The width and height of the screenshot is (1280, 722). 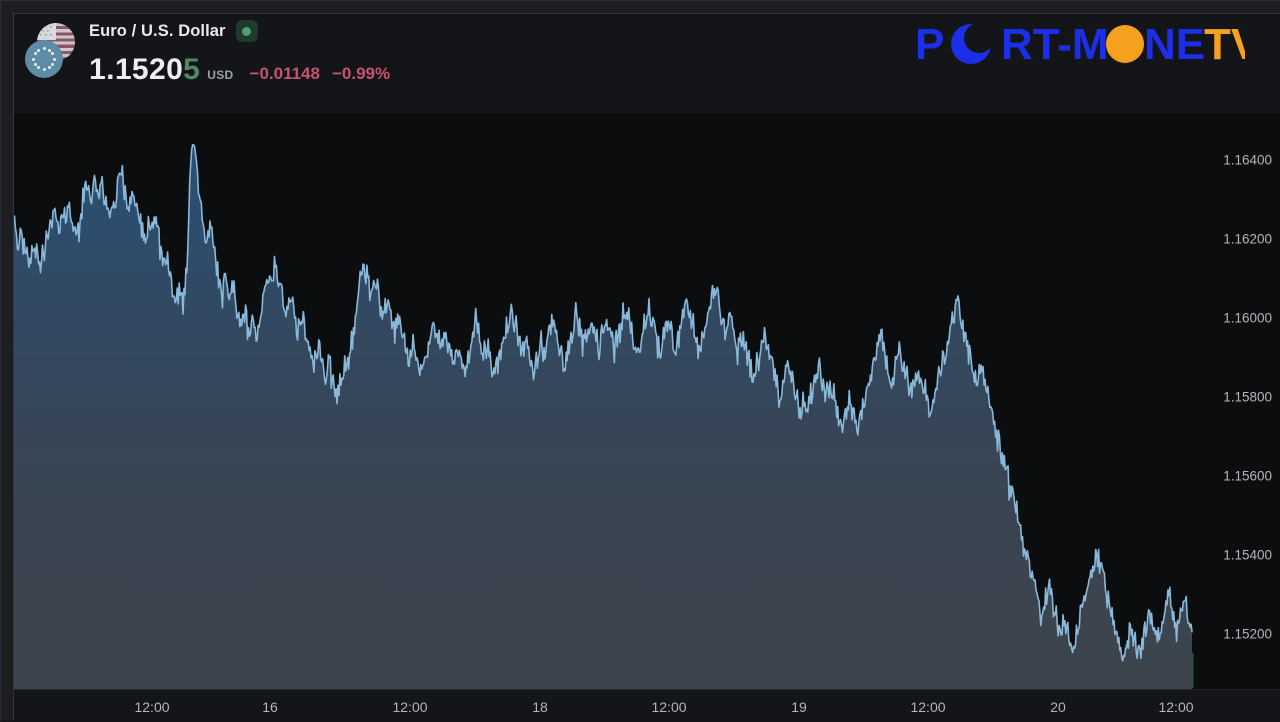 What do you see at coordinates (7, 361) in the screenshot?
I see `frame-left-edge` at bounding box center [7, 361].